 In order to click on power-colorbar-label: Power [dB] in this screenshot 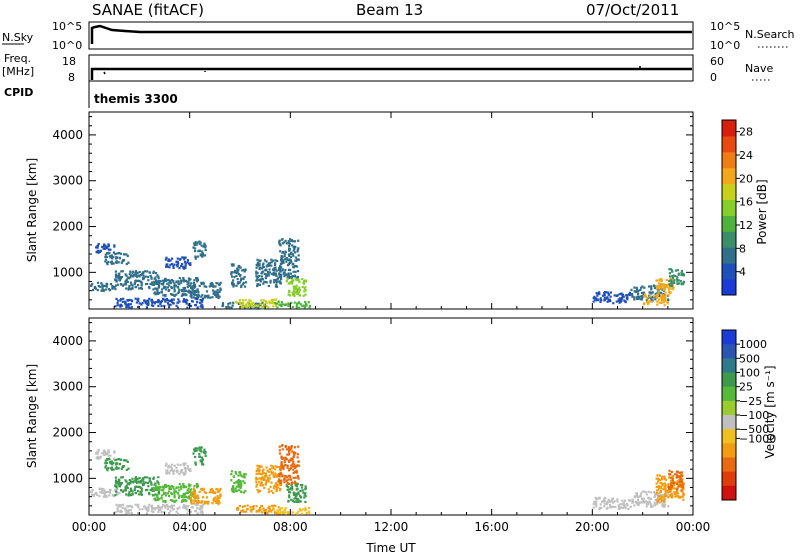, I will do `click(762, 211)`.